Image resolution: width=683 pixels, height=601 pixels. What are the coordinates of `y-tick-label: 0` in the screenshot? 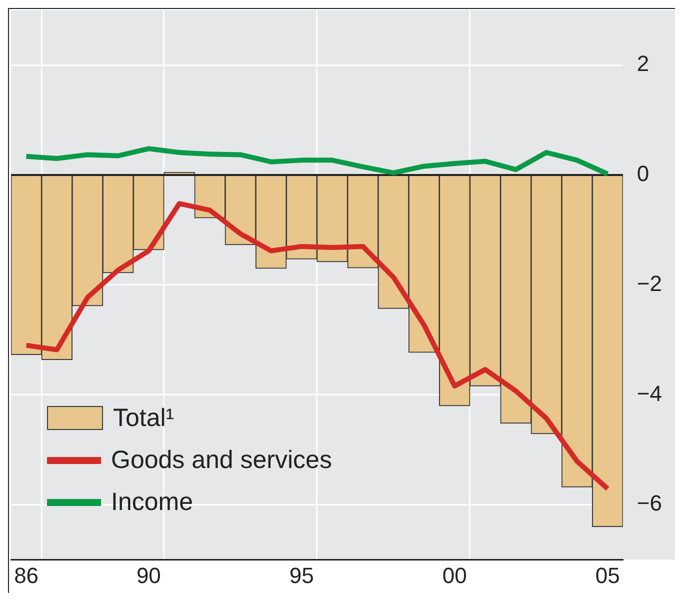 It's located at (643, 173).